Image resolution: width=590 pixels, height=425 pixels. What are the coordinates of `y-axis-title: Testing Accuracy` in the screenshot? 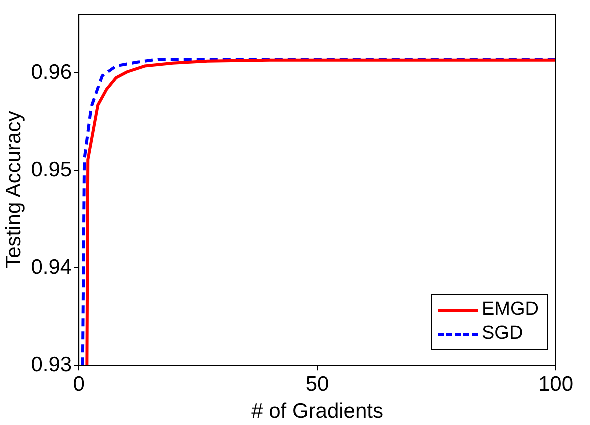 It's located at (14, 189).